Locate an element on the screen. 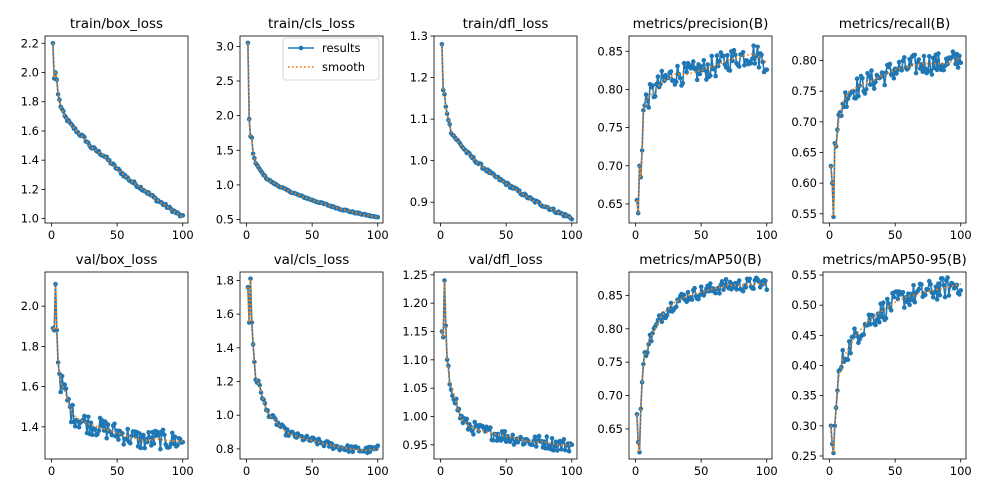 The height and width of the screenshot is (493, 987). chart-metrics-recall-b-ytick-label: 0.60 is located at coordinates (804, 183).